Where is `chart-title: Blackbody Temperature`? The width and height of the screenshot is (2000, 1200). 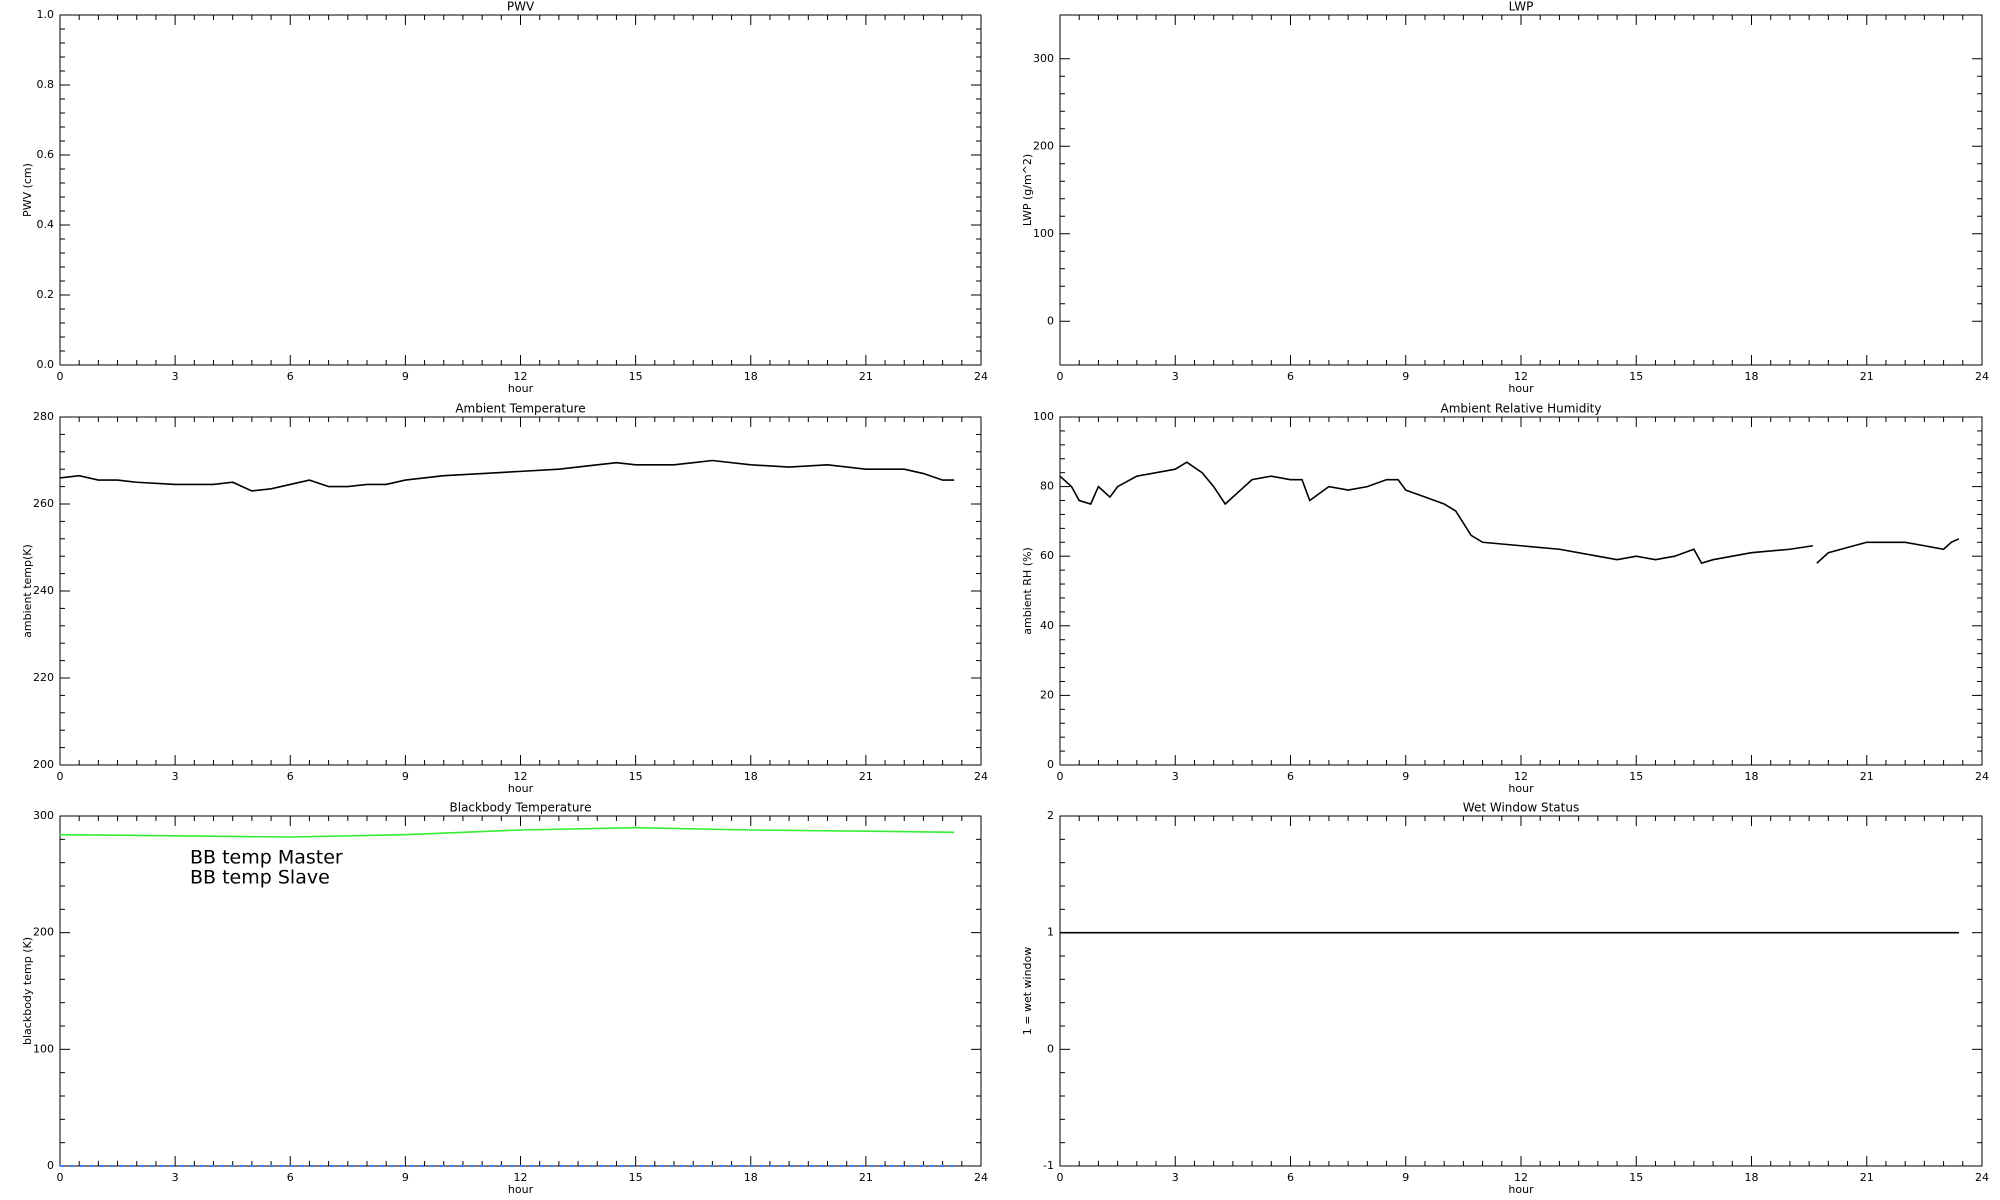
chart-title: Blackbody Temperature is located at coordinates (521, 808).